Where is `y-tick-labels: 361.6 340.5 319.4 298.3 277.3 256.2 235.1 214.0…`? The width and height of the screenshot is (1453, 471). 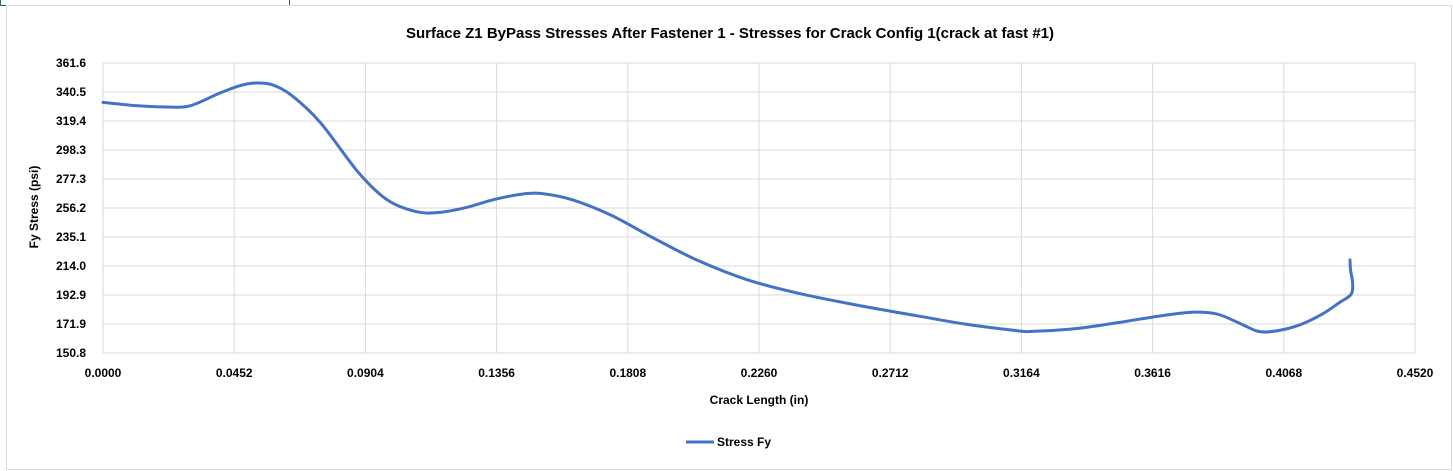
y-tick-labels: 361.6 340.5 319.4 298.3 277.3 256.2 235.1 214.0… is located at coordinates (71, 208).